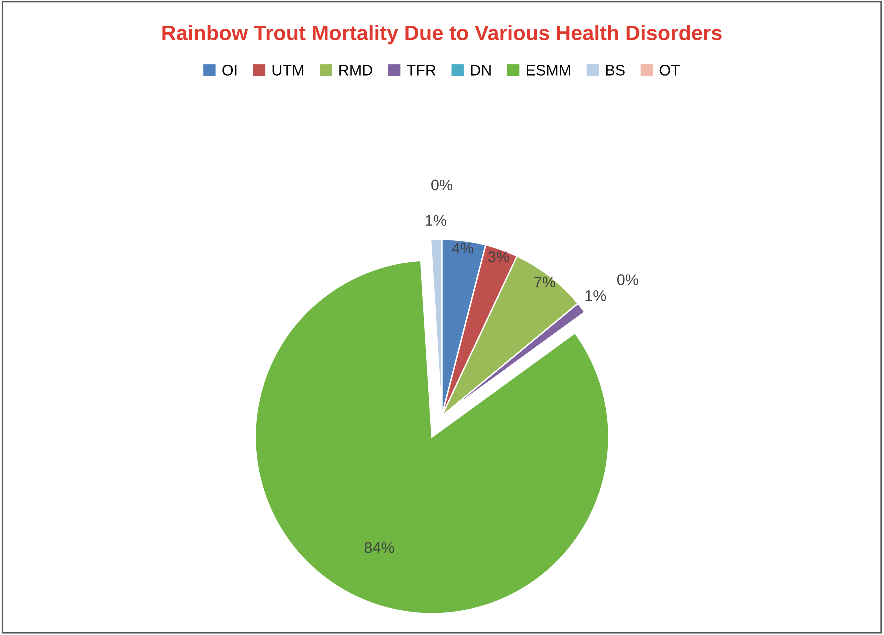 This screenshot has height=635, width=884. What do you see at coordinates (356, 70) in the screenshot?
I see `legend-label: RMD` at bounding box center [356, 70].